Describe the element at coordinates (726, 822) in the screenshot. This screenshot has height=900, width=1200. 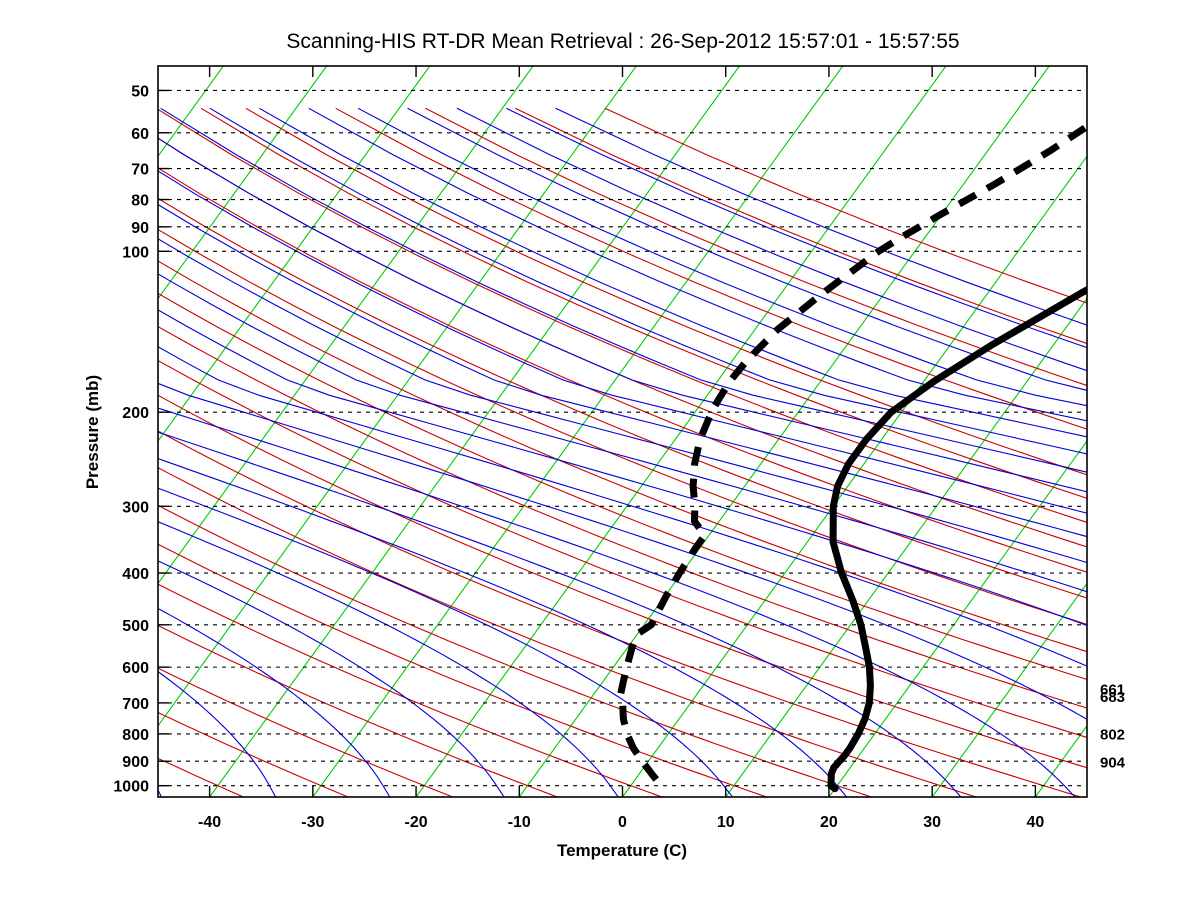
I see `x-tick-label-10: 10` at that location.